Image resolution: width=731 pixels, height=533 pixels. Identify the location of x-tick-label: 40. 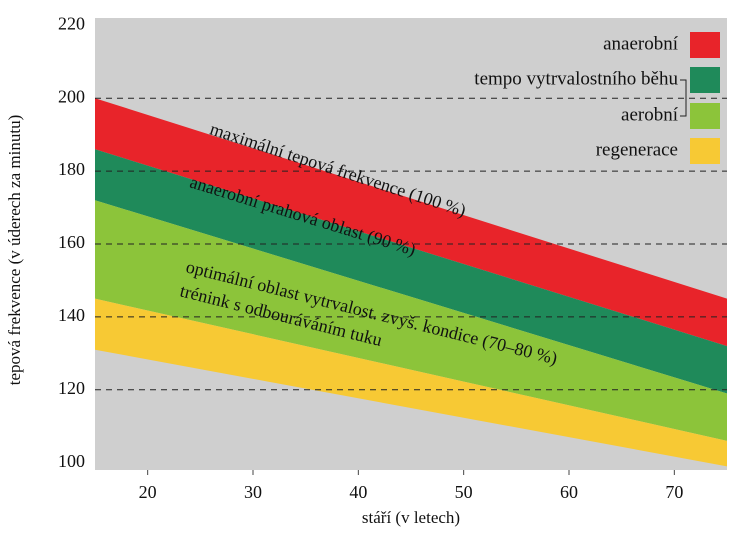
(358, 492).